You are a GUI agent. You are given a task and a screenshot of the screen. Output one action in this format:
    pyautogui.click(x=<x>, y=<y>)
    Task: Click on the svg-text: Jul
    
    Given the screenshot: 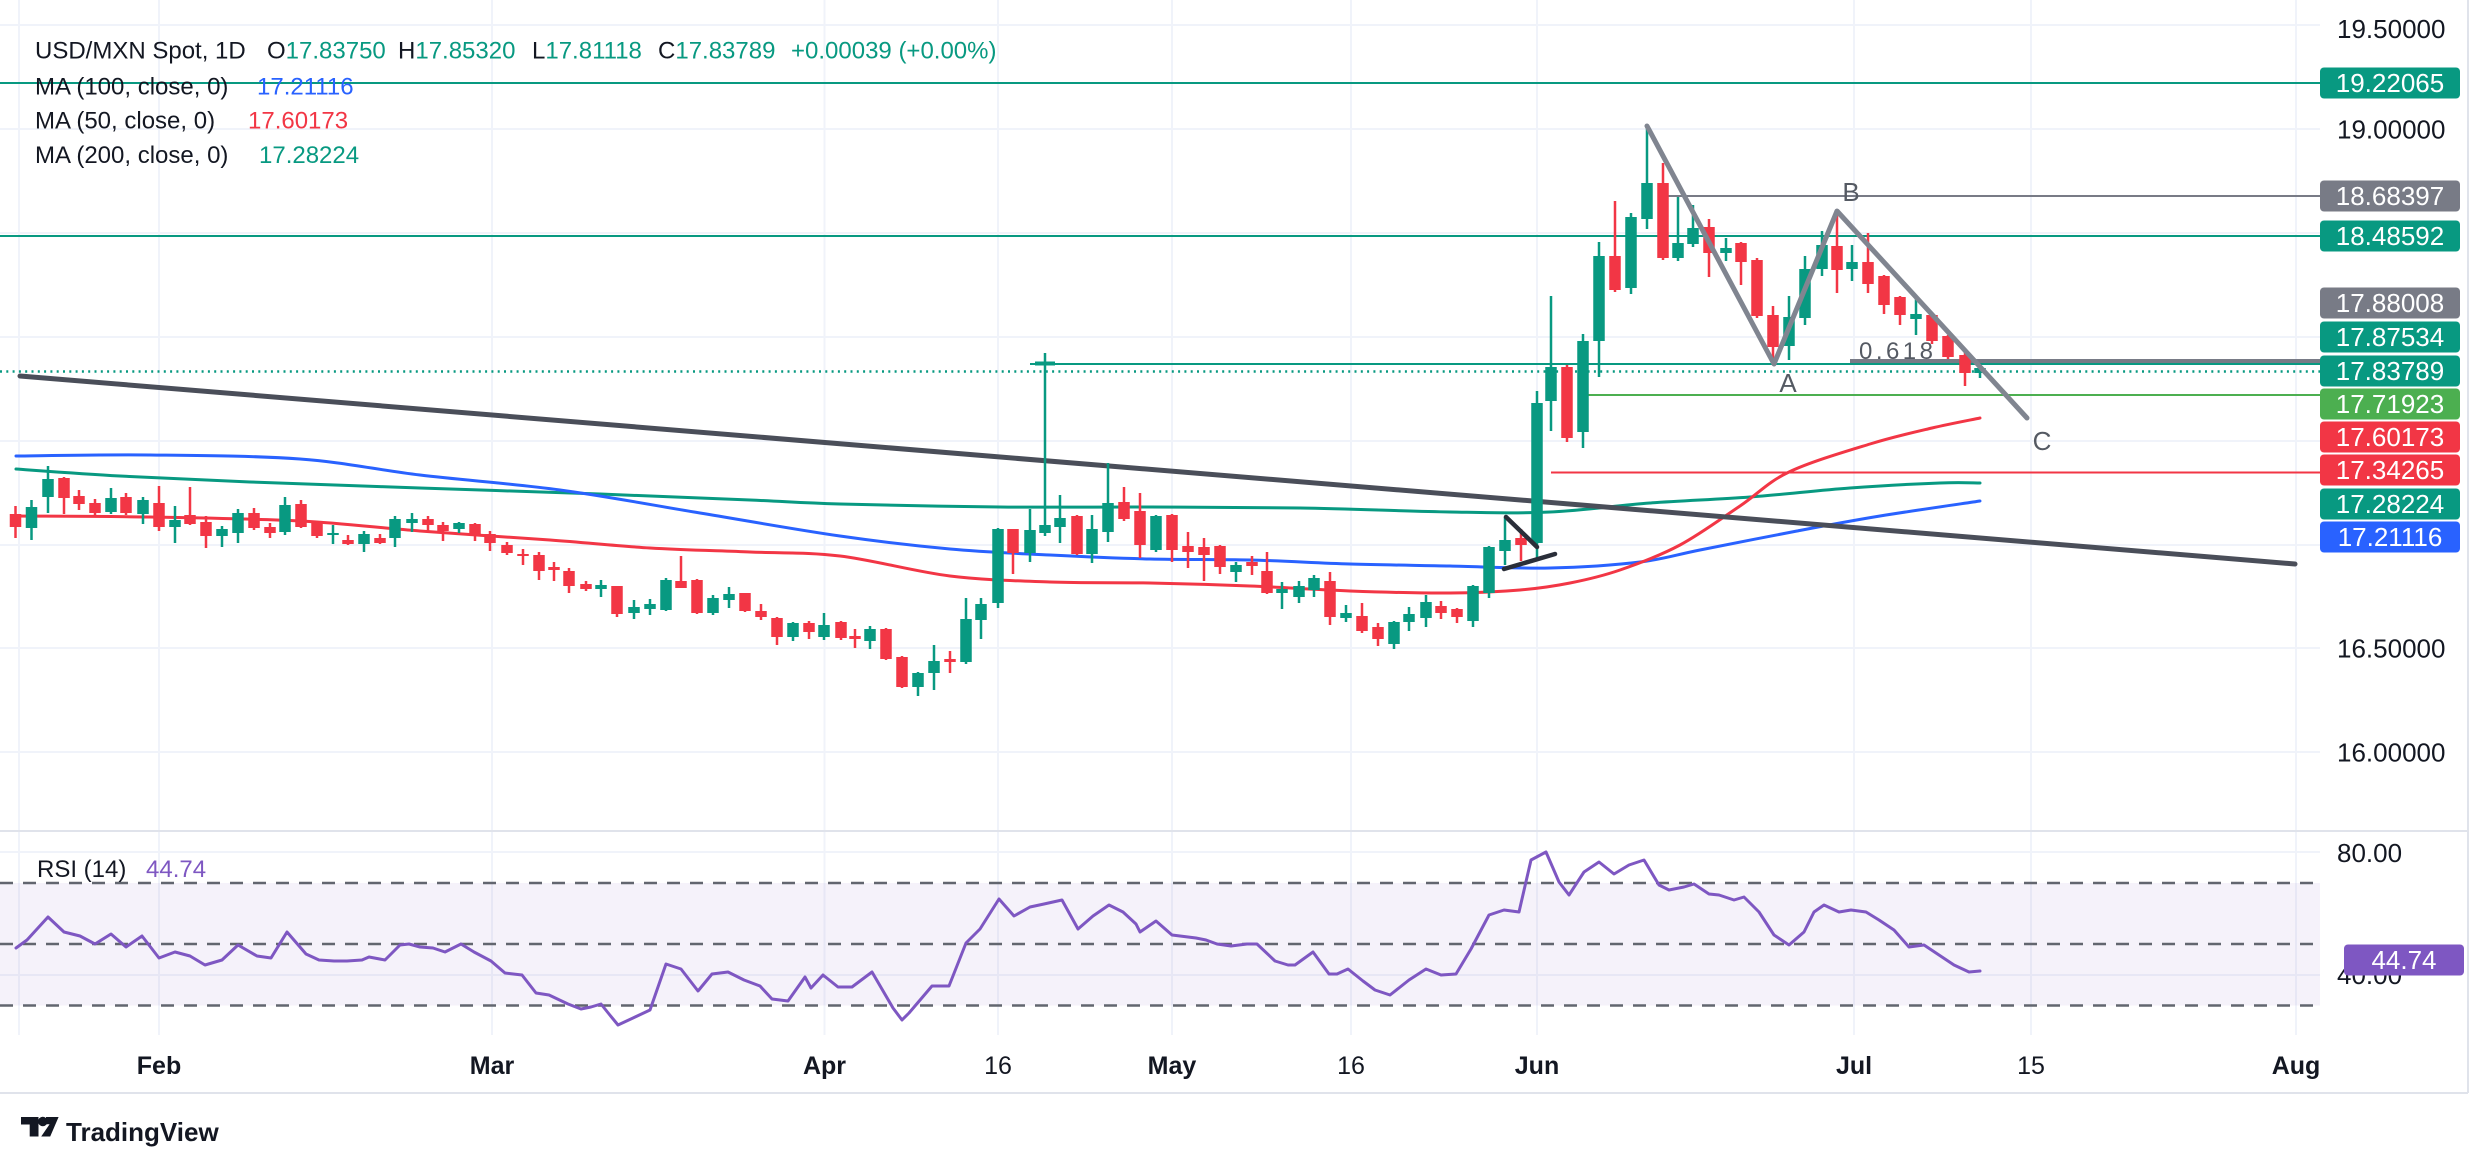 What is the action you would take?
    pyautogui.click(x=1854, y=1066)
    